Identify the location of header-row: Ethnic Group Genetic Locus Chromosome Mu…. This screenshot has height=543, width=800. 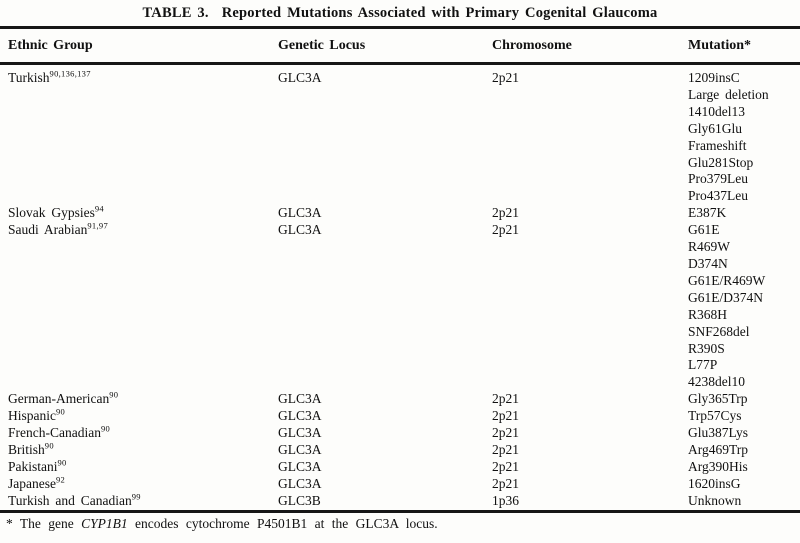
(400, 46).